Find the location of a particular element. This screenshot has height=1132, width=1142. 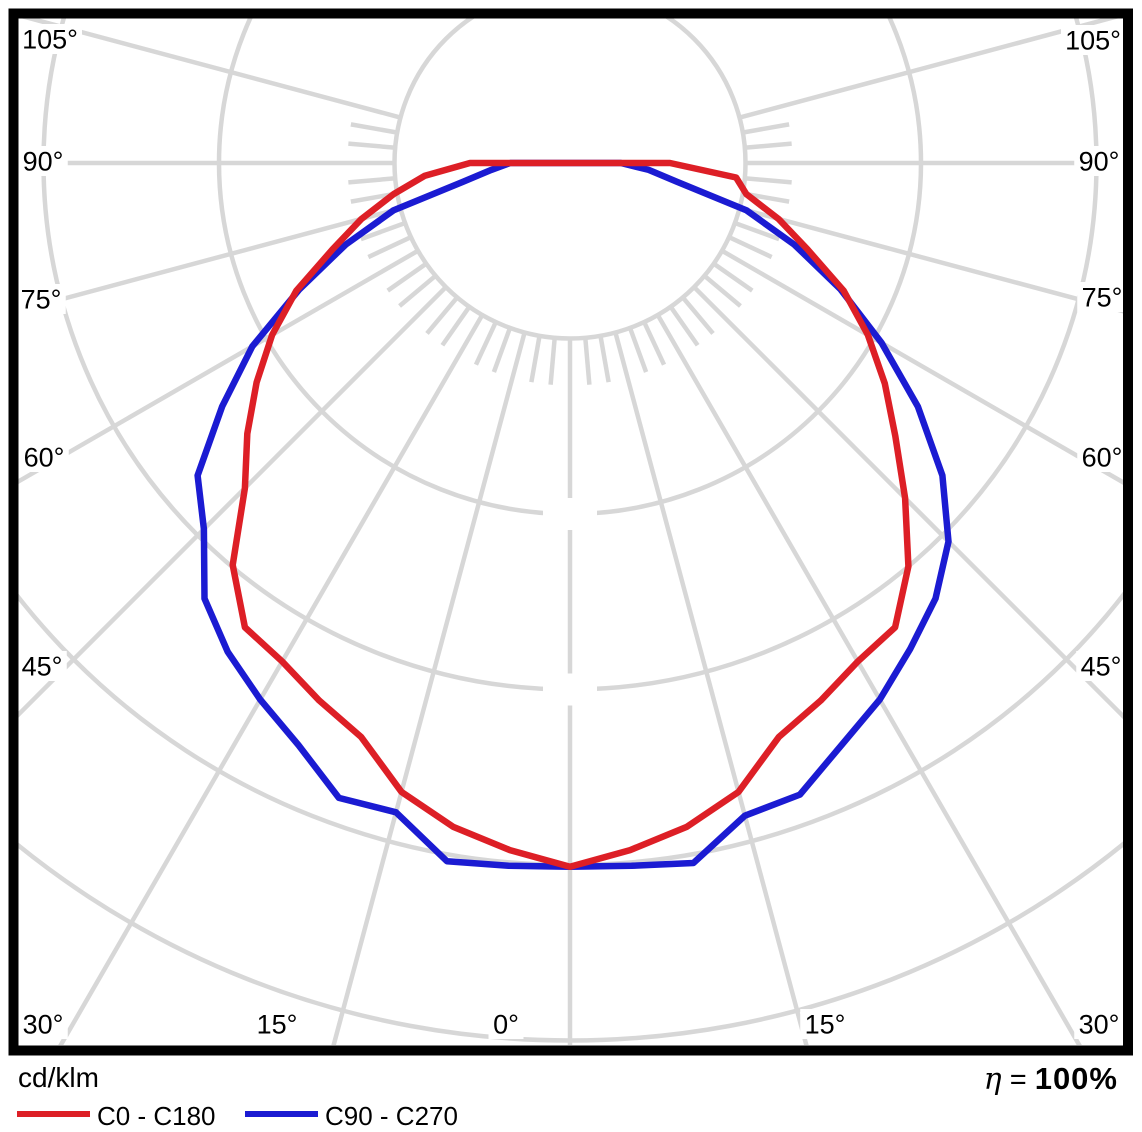

eta-equals: = is located at coordinates (1018, 1080).